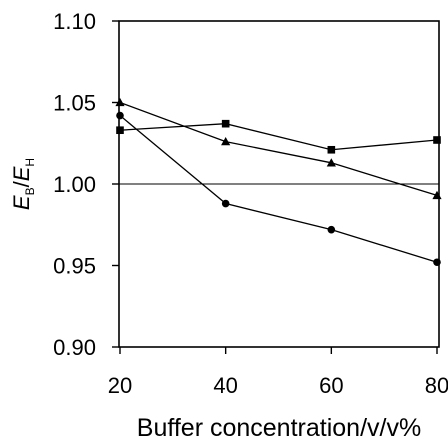  I want to click on x-axis-title: Buffer concentration/v/v%, so click(279, 428).